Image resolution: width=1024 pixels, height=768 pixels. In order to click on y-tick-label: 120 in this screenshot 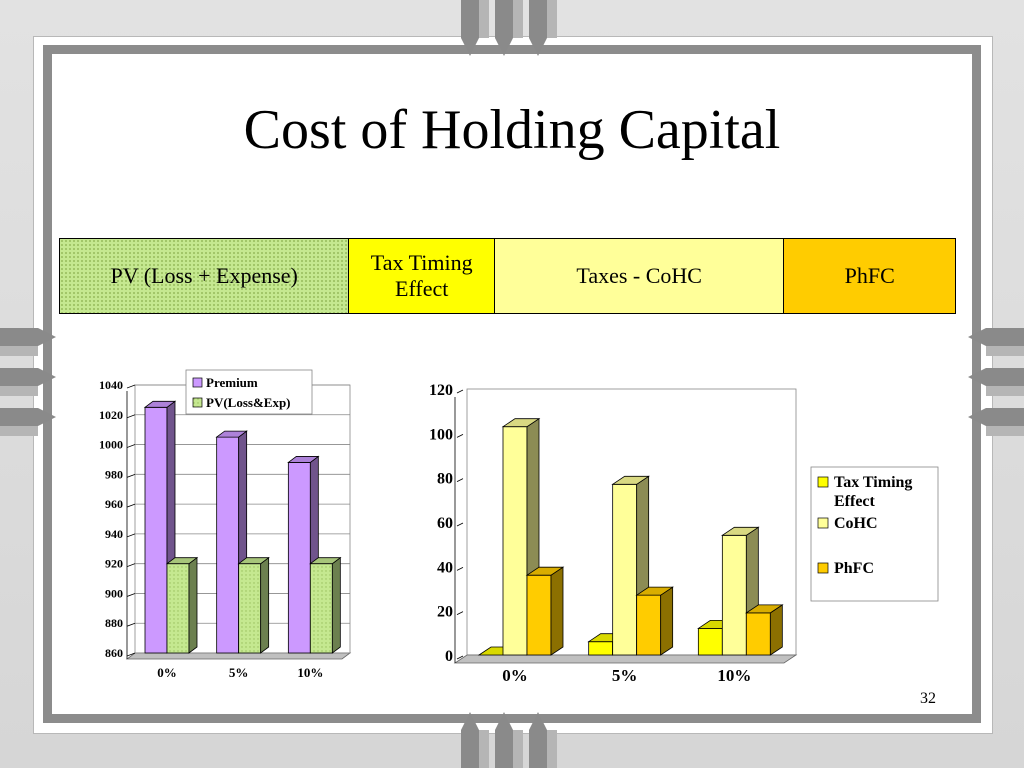, I will do `click(441, 390)`.